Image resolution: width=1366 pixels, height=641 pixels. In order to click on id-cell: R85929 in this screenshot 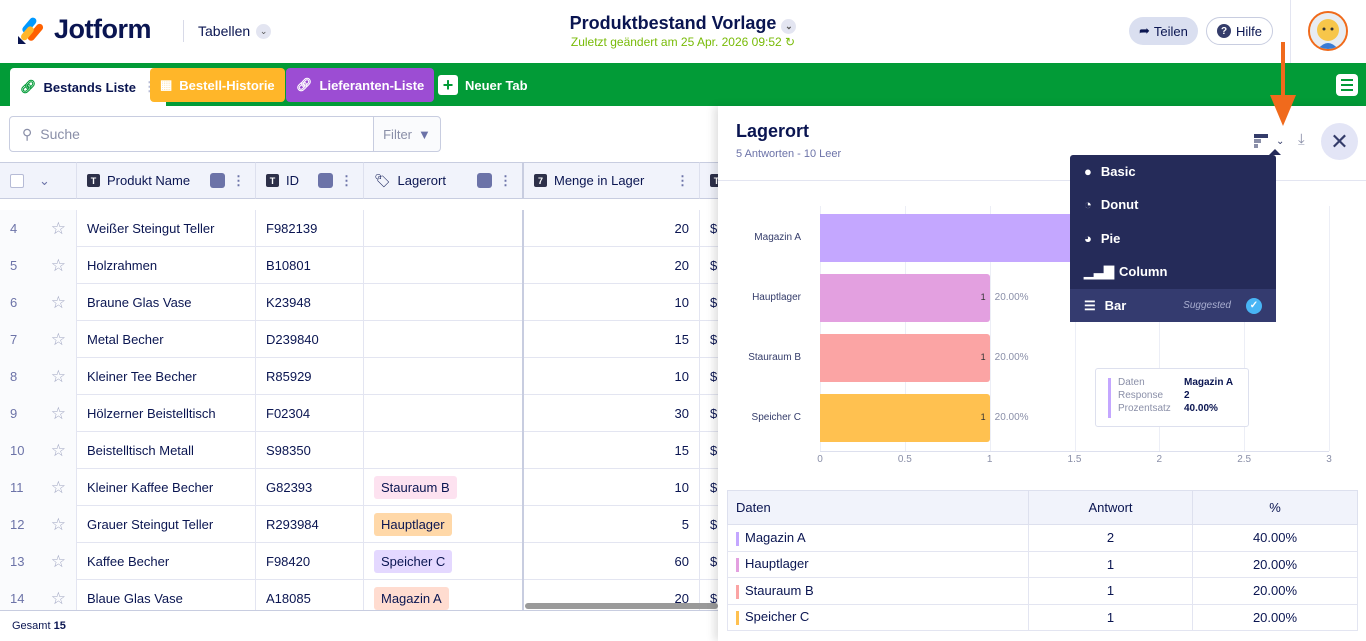, I will do `click(310, 376)`.